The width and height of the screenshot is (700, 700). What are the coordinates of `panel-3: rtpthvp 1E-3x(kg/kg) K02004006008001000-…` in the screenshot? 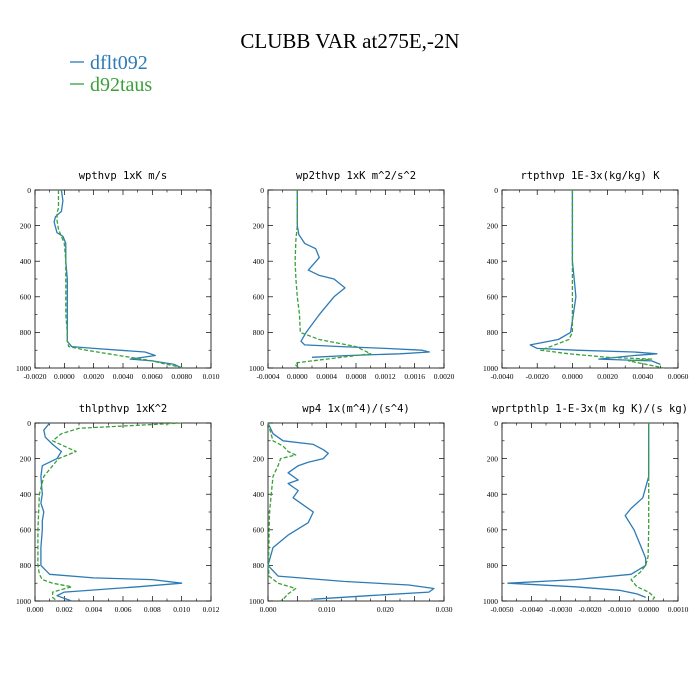 It's located at (586, 275).